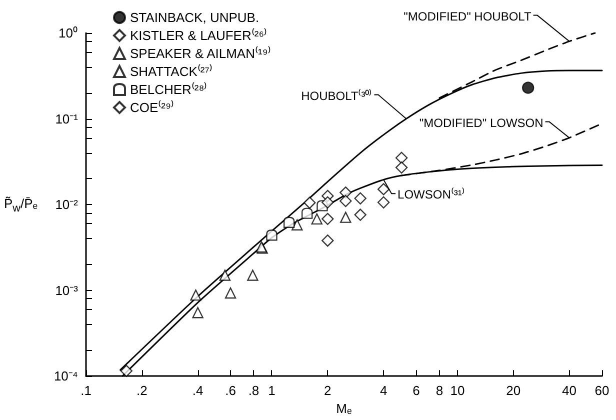  What do you see at coordinates (66, 376) in the screenshot?
I see `y-tick-label: 10⁻⁴` at bounding box center [66, 376].